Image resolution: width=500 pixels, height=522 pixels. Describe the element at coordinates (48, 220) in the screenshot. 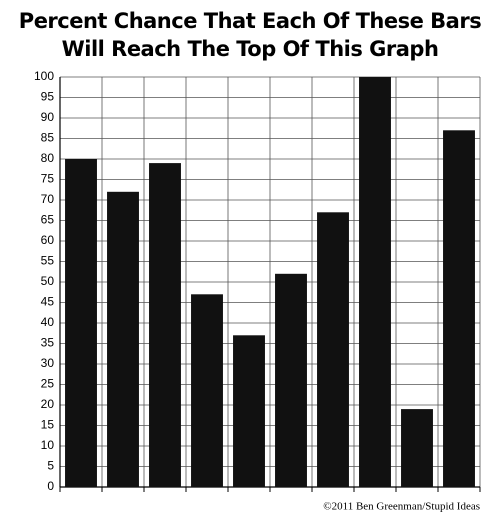

I see `y-tick-label: 65` at that location.